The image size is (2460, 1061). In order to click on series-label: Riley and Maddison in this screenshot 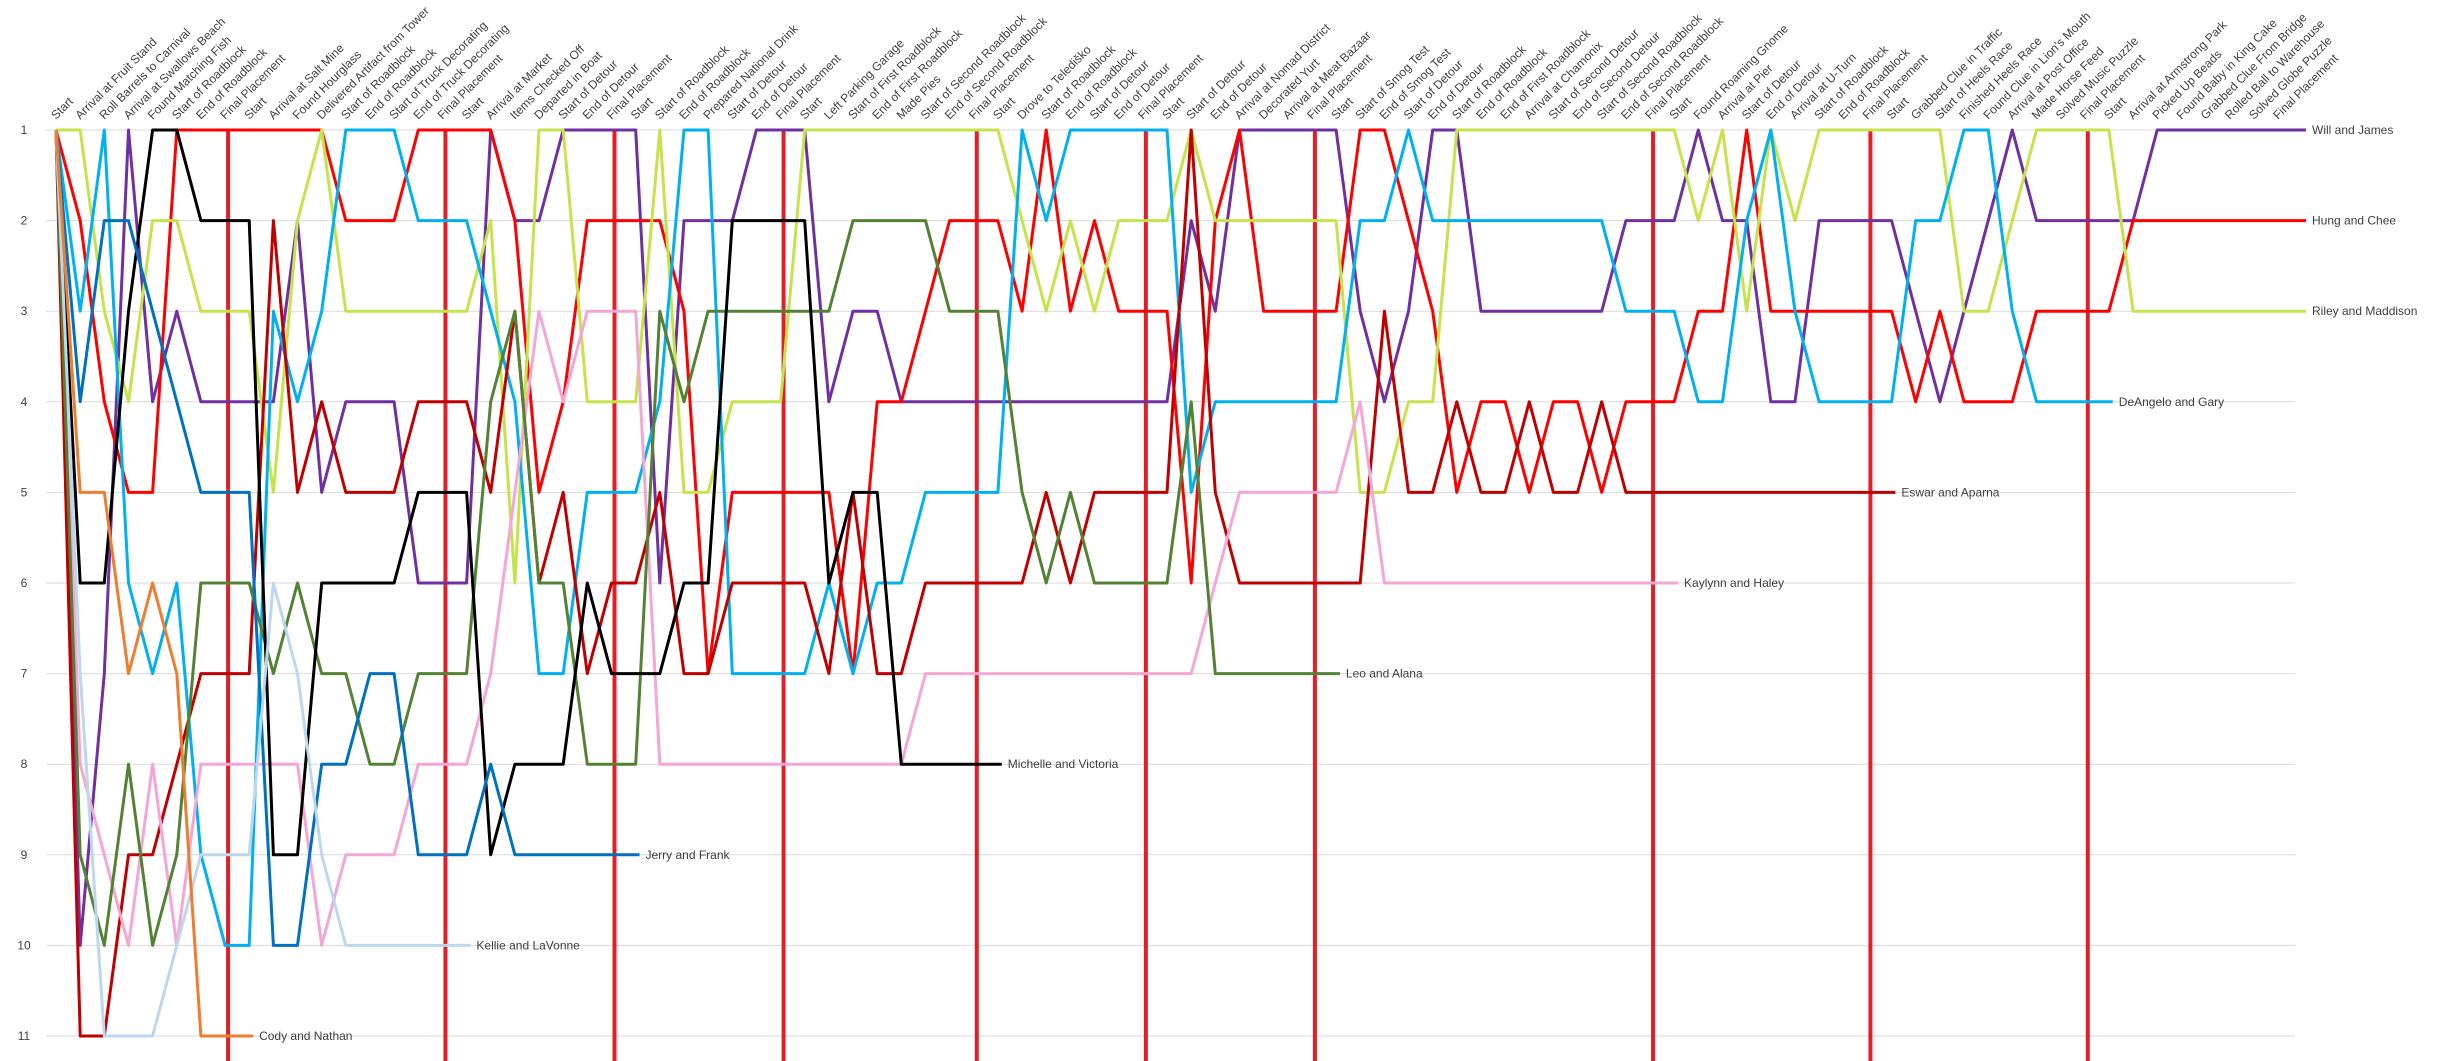, I will do `click(2364, 311)`.